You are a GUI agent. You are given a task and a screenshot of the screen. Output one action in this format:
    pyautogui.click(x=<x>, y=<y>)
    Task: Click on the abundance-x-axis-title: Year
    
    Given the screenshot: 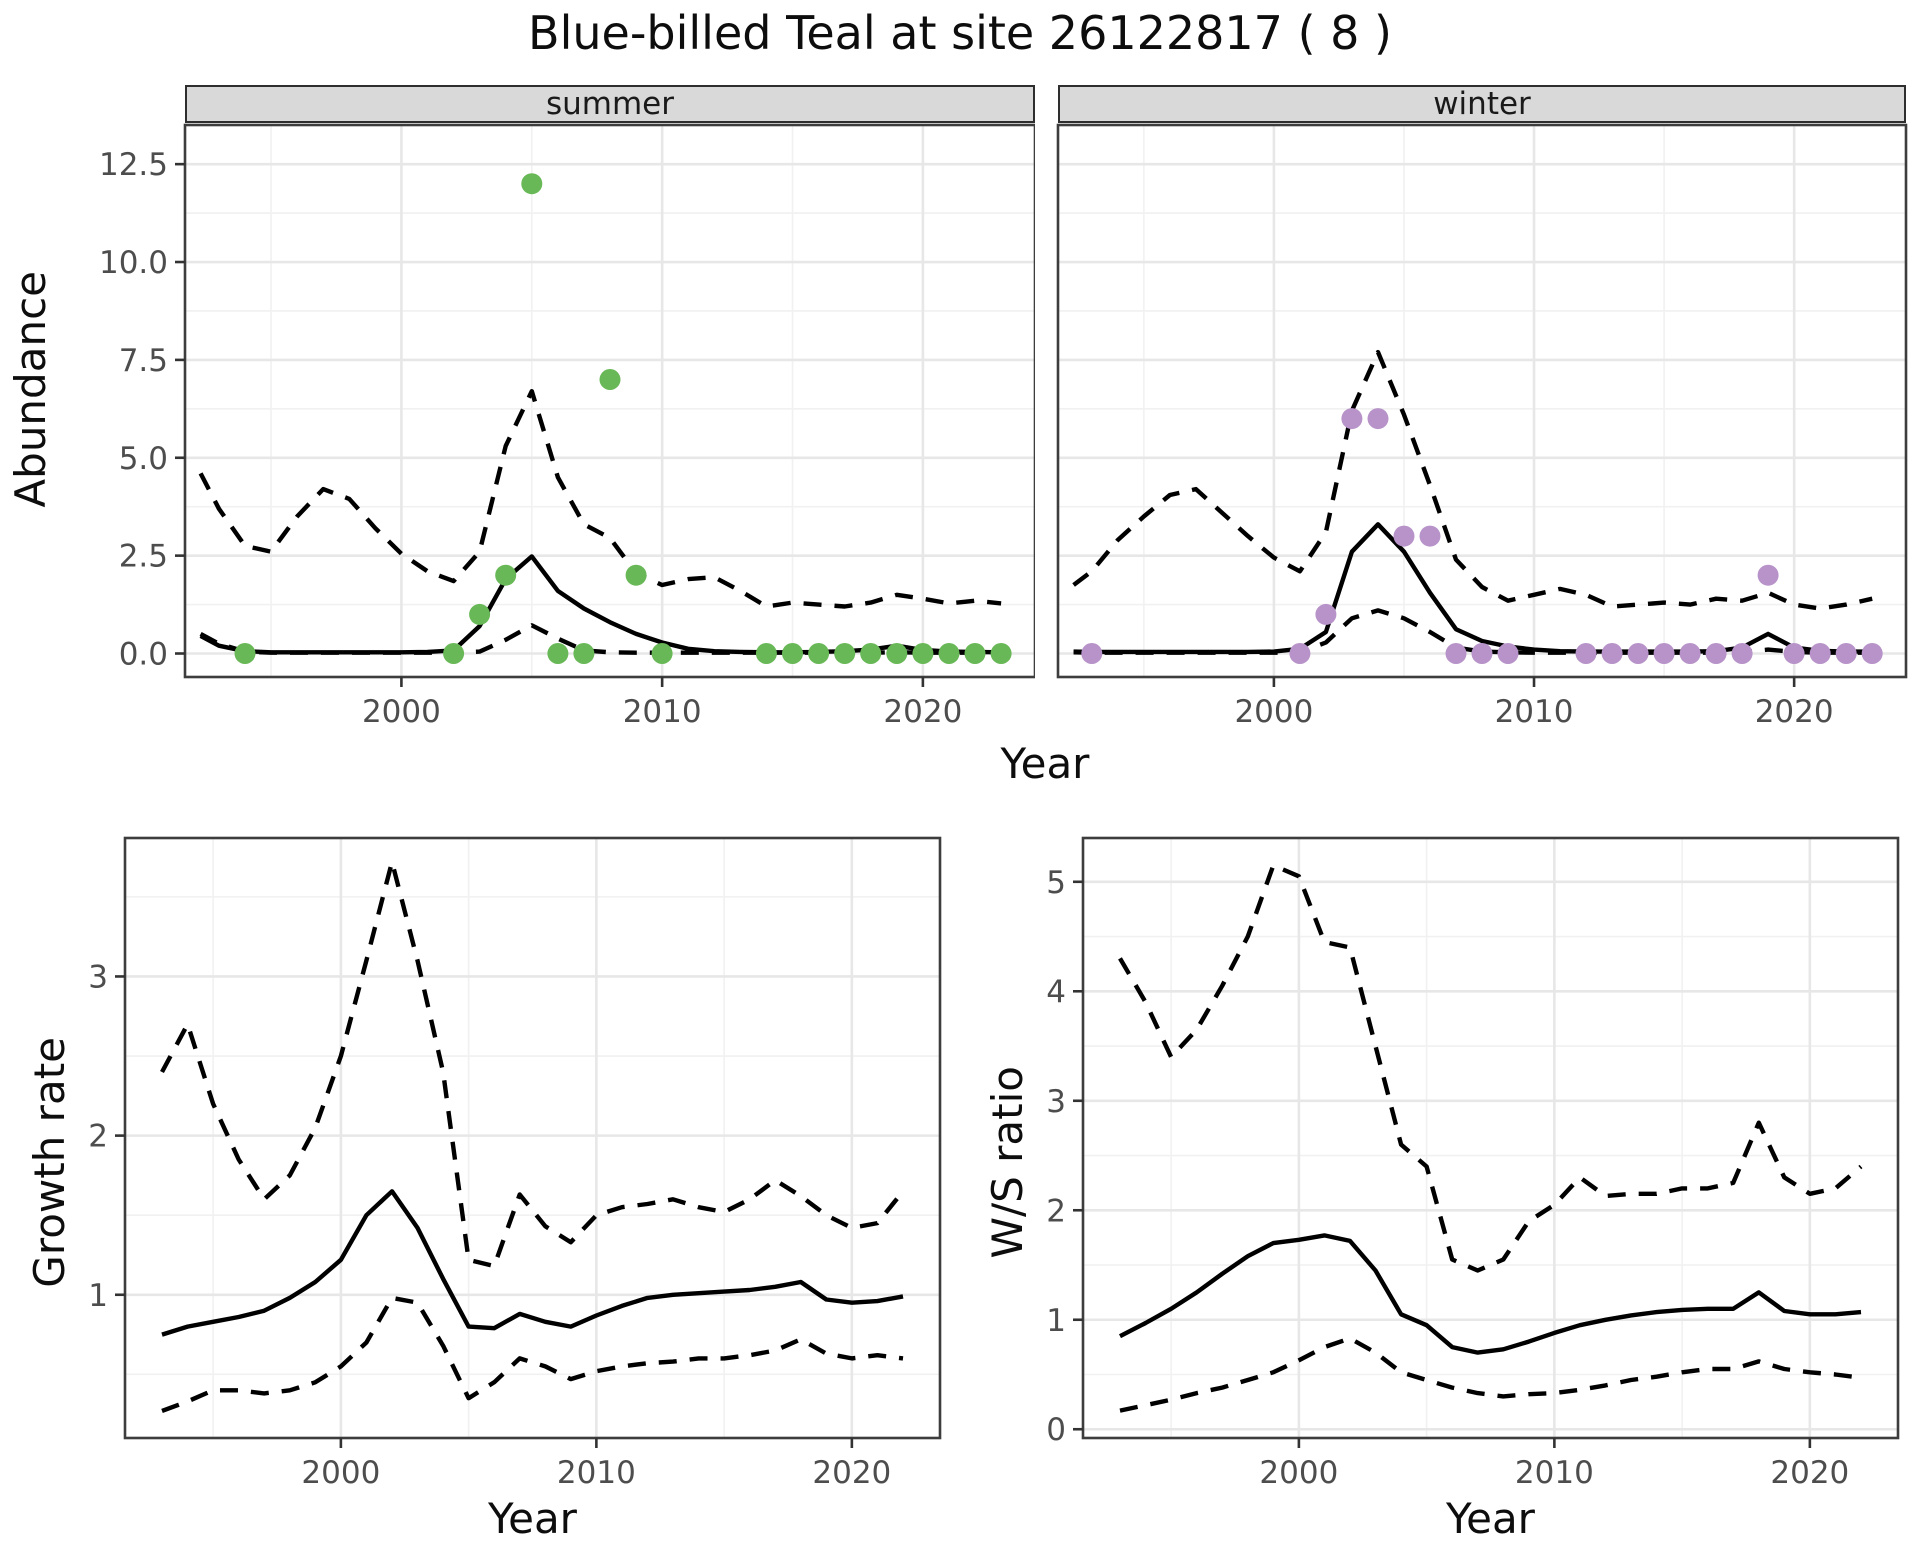 What is the action you would take?
    pyautogui.click(x=1045, y=763)
    